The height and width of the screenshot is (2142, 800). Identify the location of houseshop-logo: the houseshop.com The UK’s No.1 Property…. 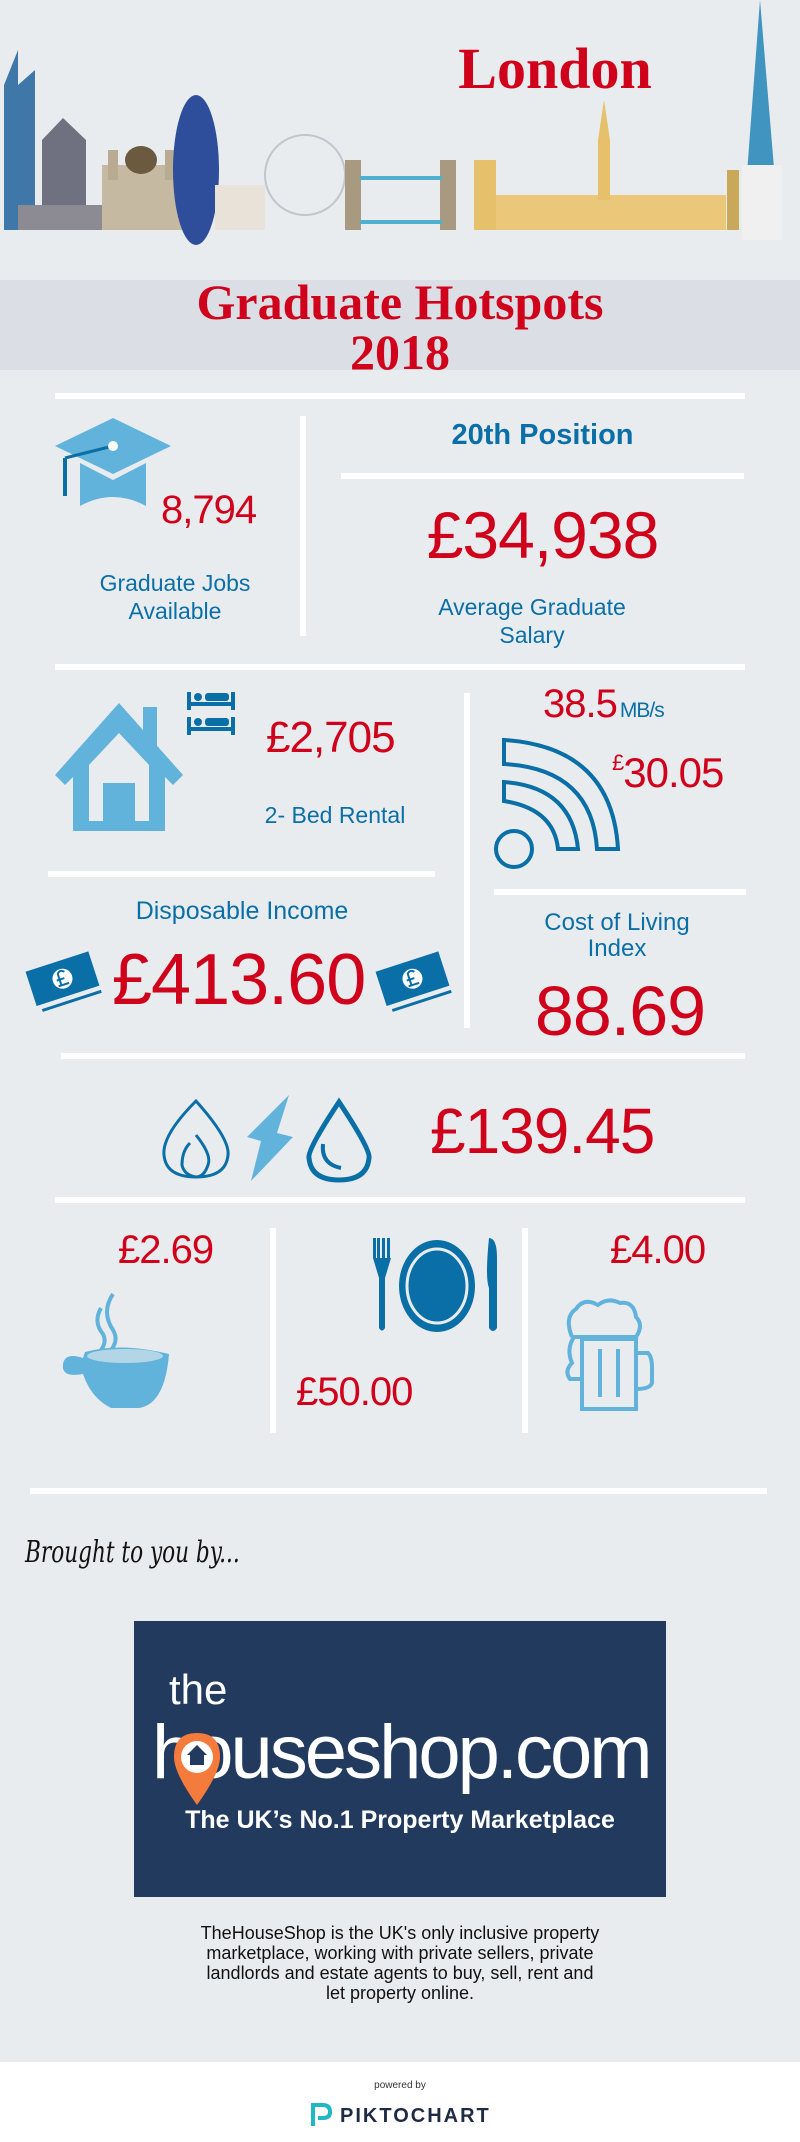
(400, 1759).